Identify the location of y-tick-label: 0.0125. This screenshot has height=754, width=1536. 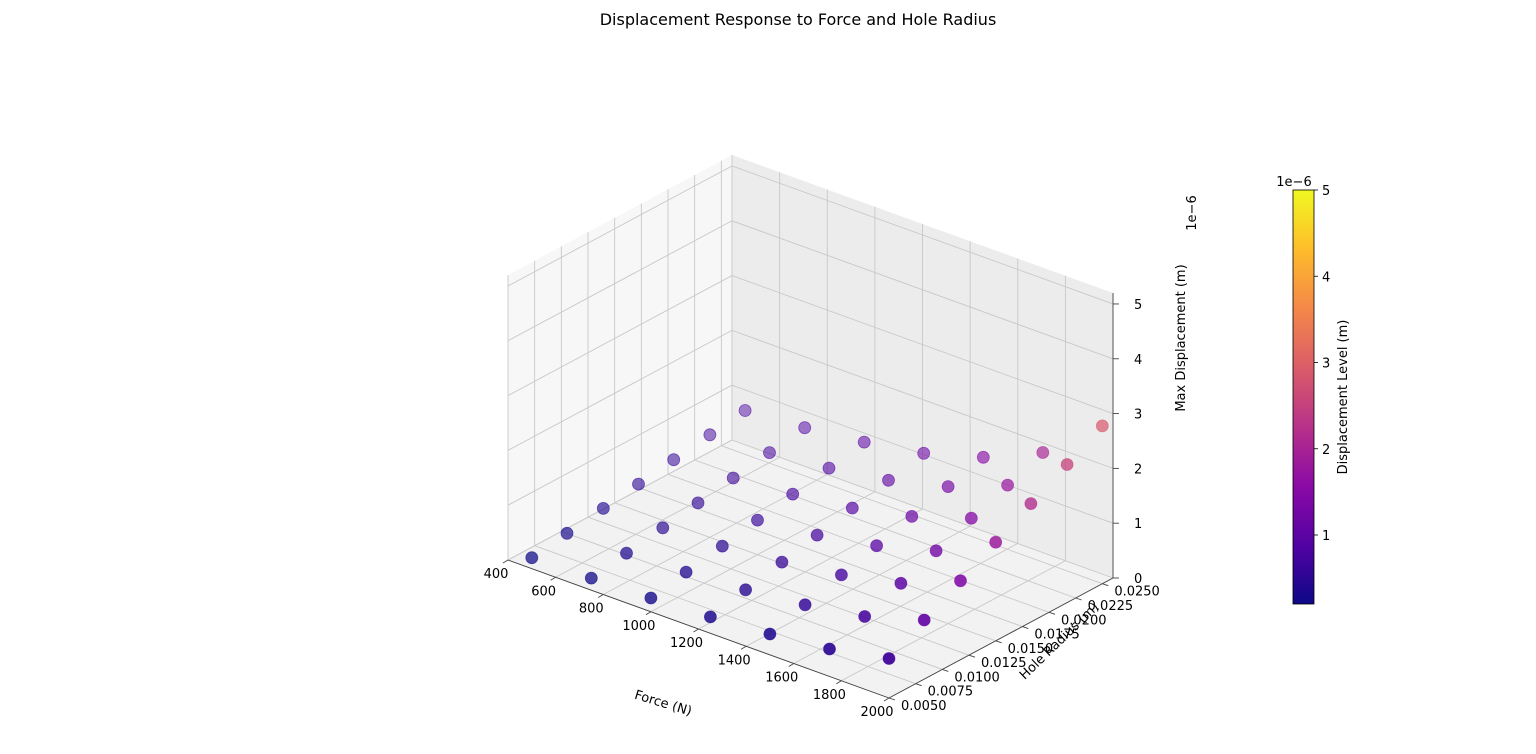
(1004, 663).